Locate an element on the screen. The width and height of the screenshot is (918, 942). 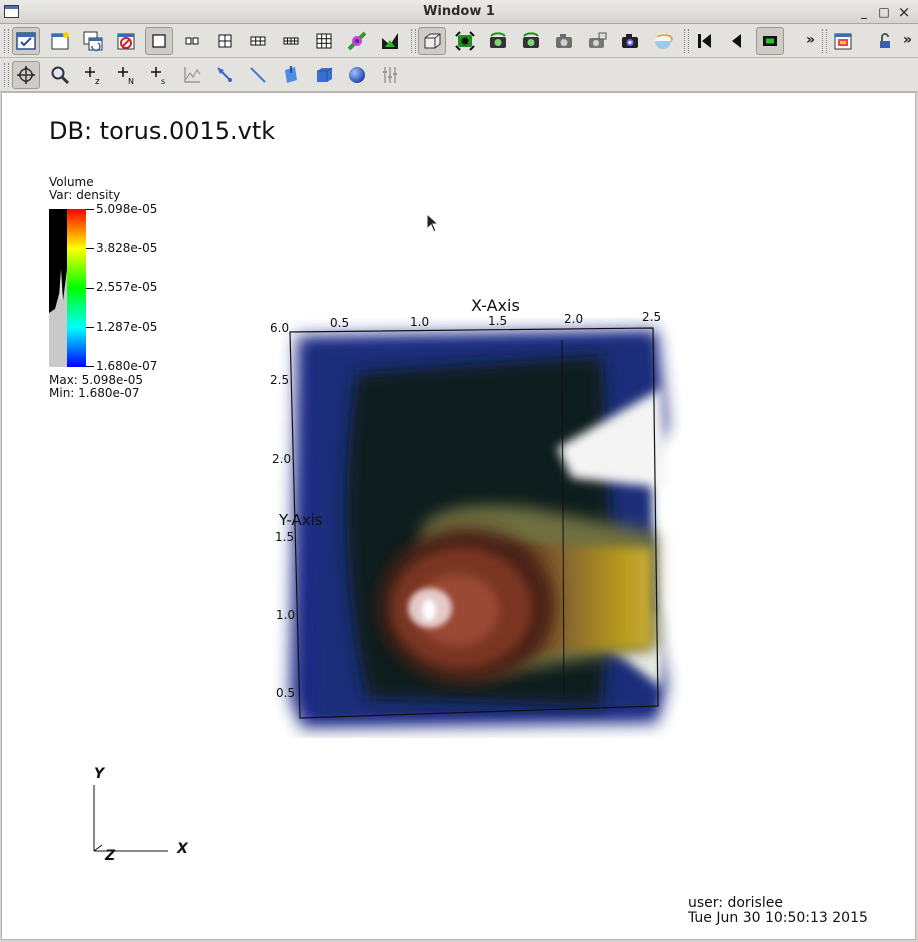
reverse-step-button is located at coordinates (704, 41).